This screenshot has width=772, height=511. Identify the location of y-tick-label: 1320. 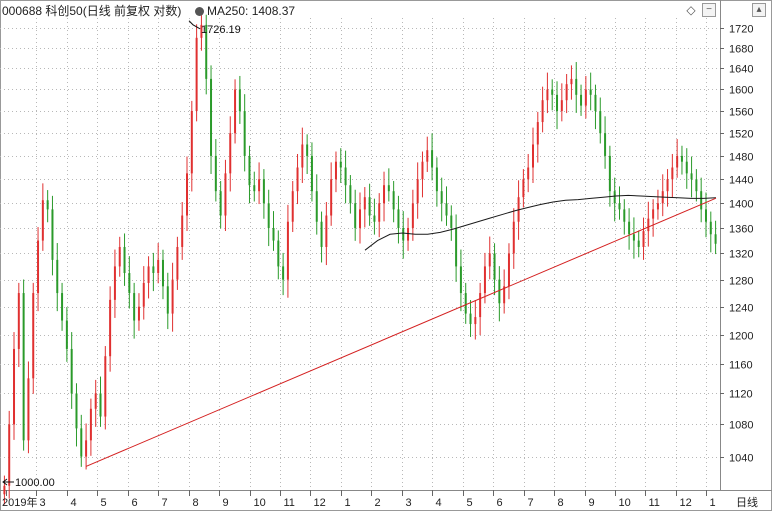
(741, 255).